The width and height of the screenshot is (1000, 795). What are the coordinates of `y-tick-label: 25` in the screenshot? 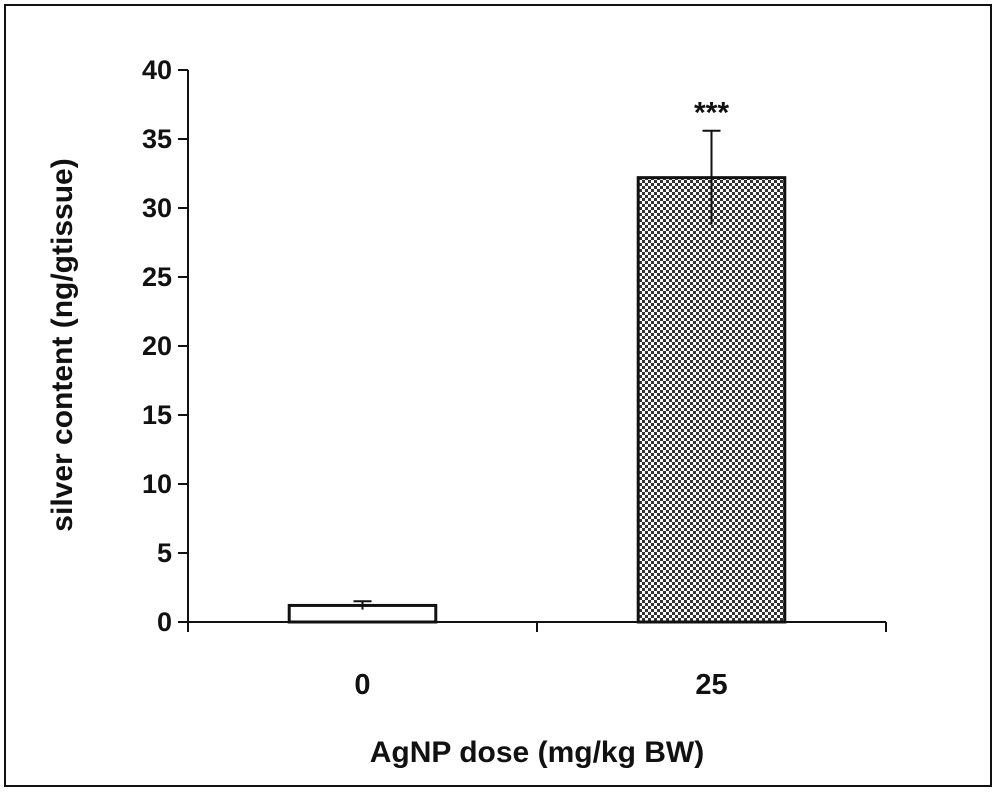 It's located at (157, 277).